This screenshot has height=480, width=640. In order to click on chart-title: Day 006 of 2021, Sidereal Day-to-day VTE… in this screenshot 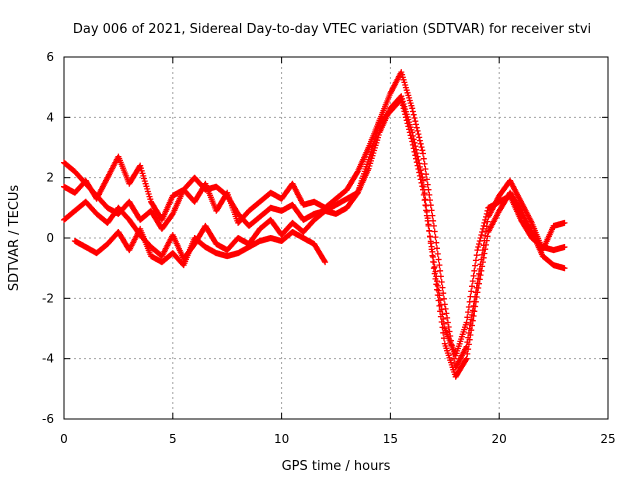, I will do `click(332, 29)`.